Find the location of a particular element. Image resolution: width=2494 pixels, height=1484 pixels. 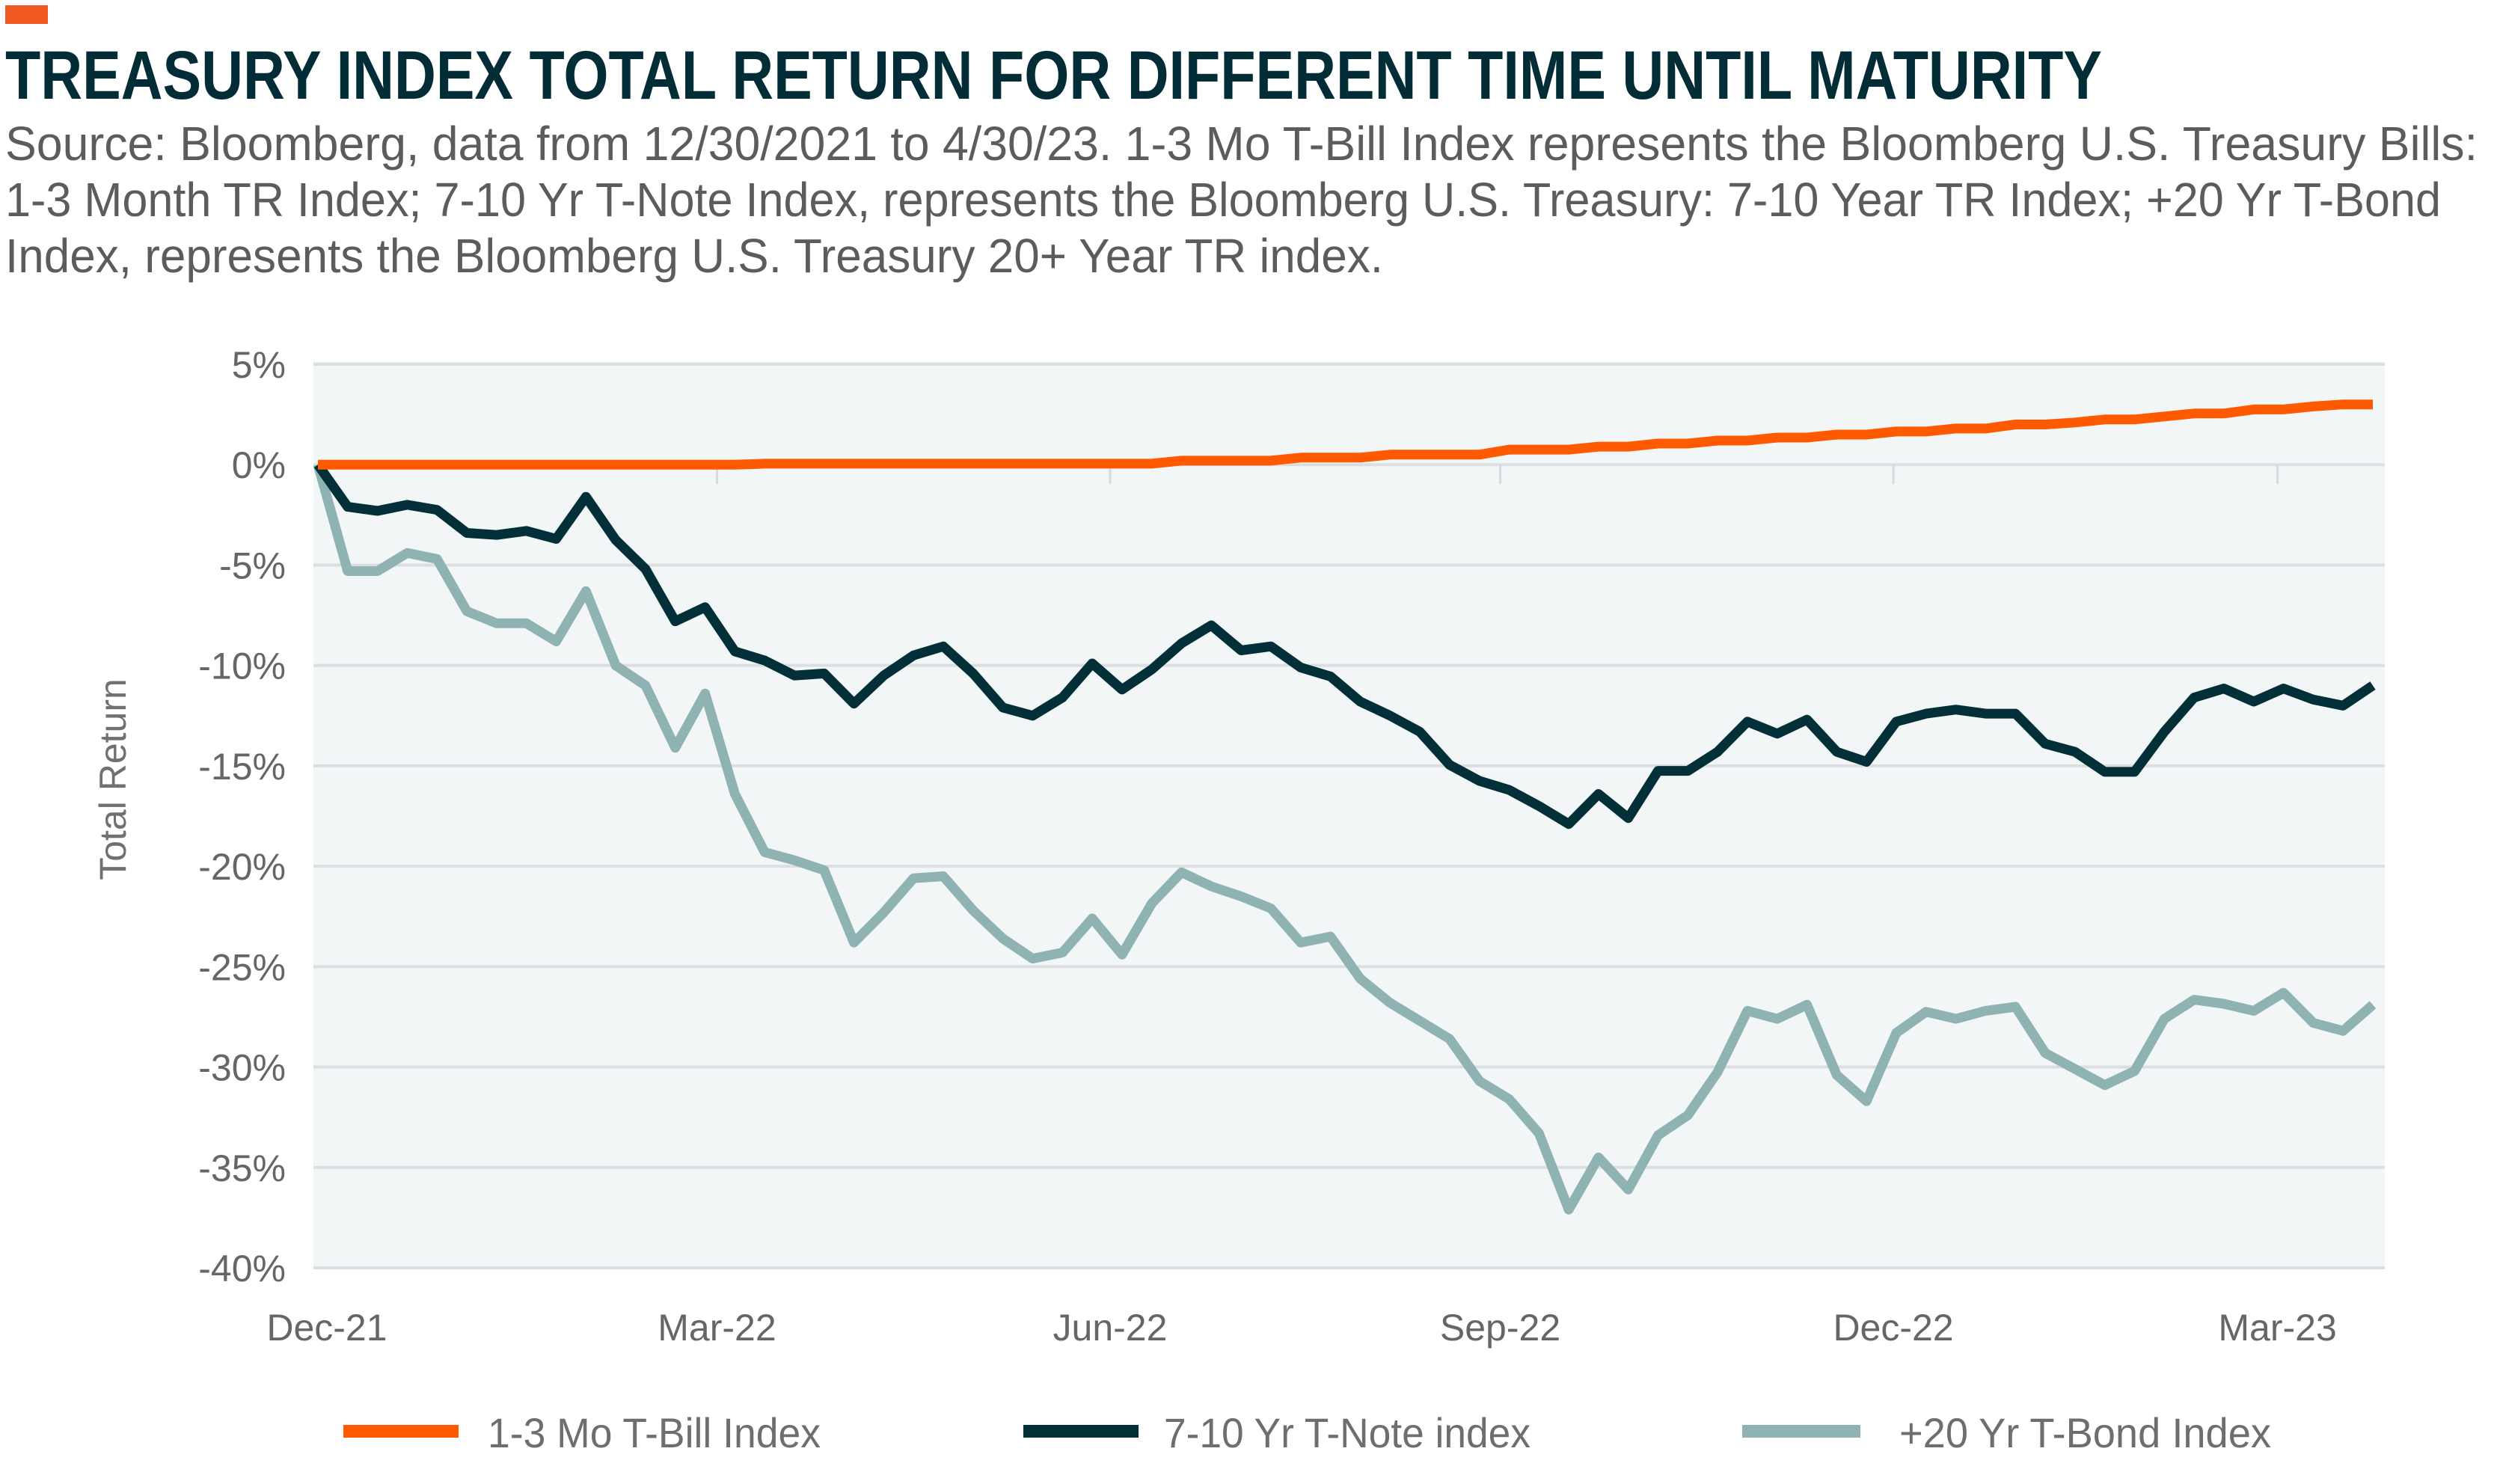

x-tick-label: Dec-21 is located at coordinates (326, 1328).